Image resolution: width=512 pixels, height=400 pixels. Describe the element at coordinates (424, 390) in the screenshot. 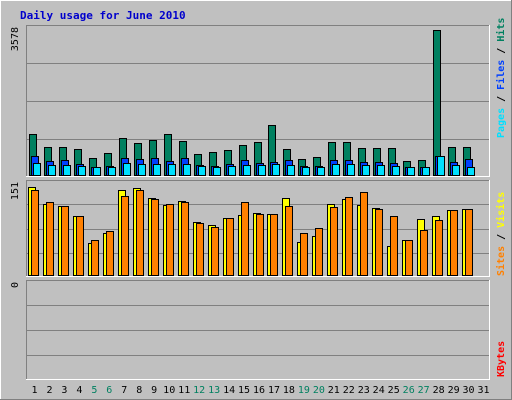

I see `x-label-day-27: 27` at that location.